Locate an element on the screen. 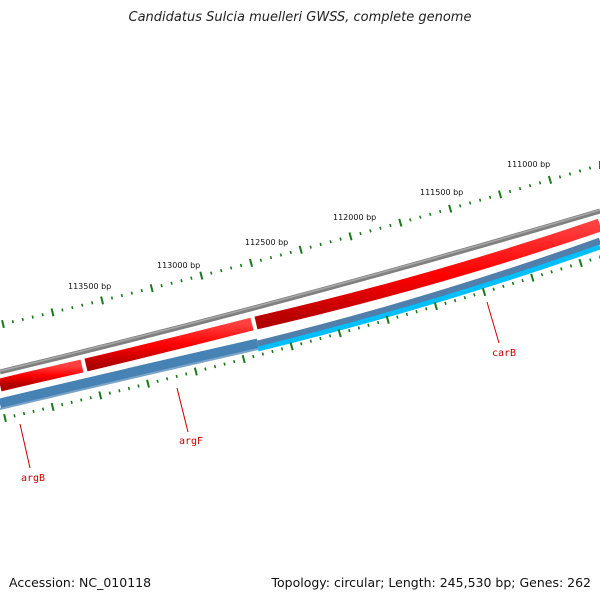 Image resolution: width=600 pixels, height=600 pixels. scale-label-111500: 111500 bp is located at coordinates (441, 192).